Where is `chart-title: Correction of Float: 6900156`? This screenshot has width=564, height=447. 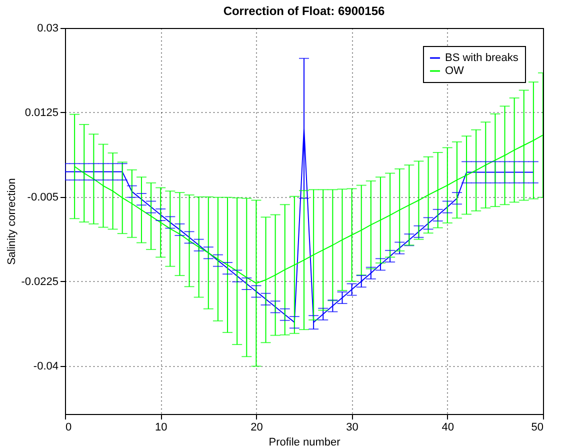 chart-title: Correction of Float: 6900156 is located at coordinates (304, 11).